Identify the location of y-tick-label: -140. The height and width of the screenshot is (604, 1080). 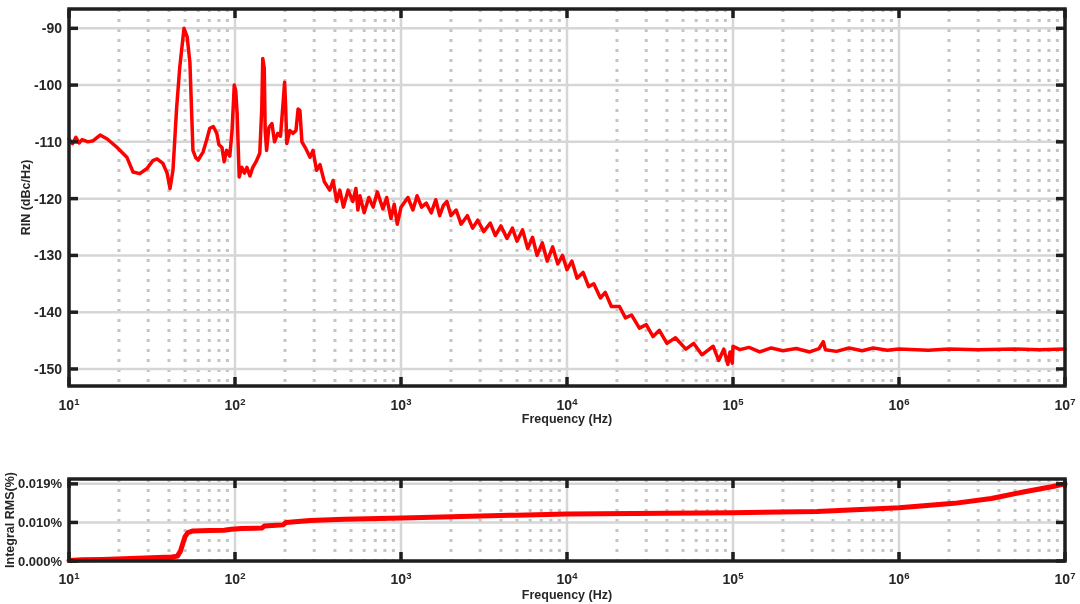
(48, 312).